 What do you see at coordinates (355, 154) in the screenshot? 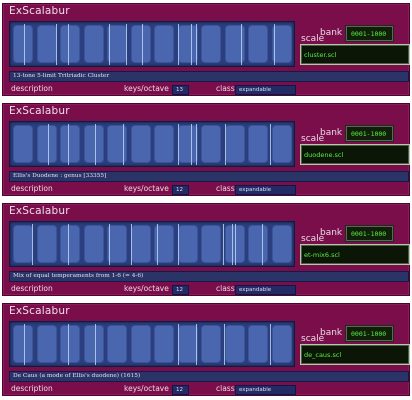
I see `scale-file-field: duodene.scl` at bounding box center [355, 154].